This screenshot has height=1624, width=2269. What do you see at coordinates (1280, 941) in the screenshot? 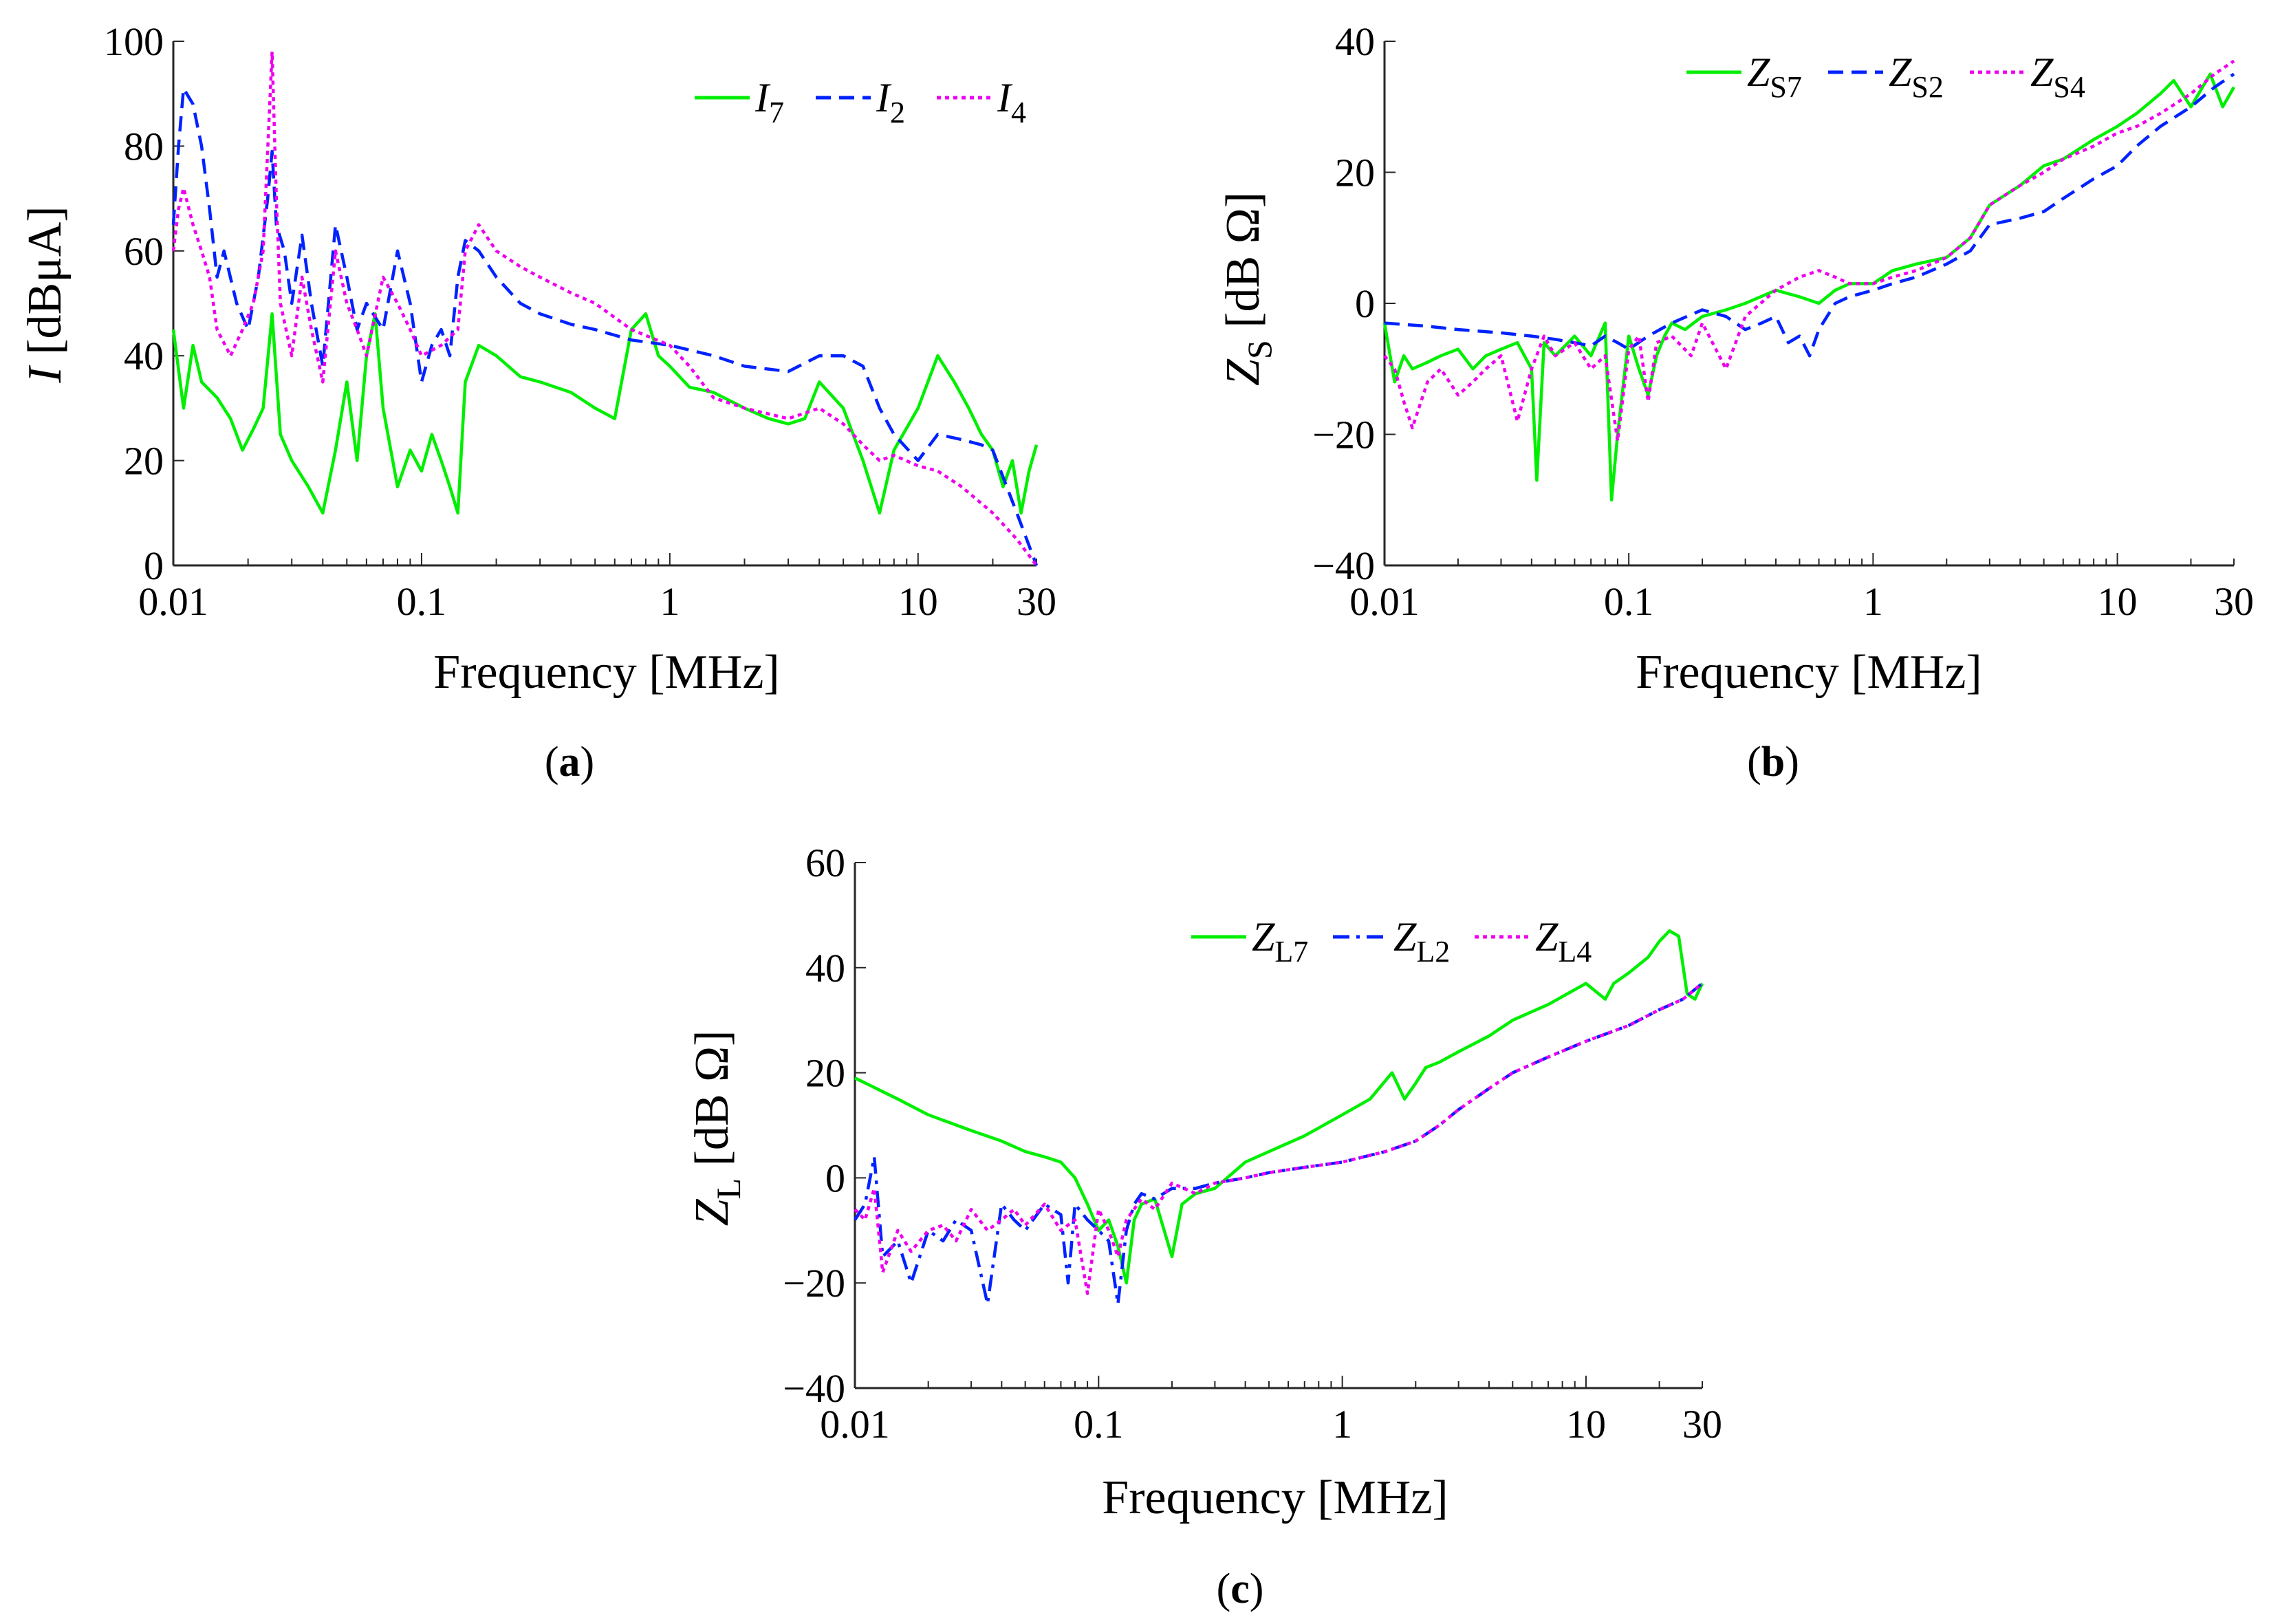
I see `legend-entry: ZL7` at bounding box center [1280, 941].